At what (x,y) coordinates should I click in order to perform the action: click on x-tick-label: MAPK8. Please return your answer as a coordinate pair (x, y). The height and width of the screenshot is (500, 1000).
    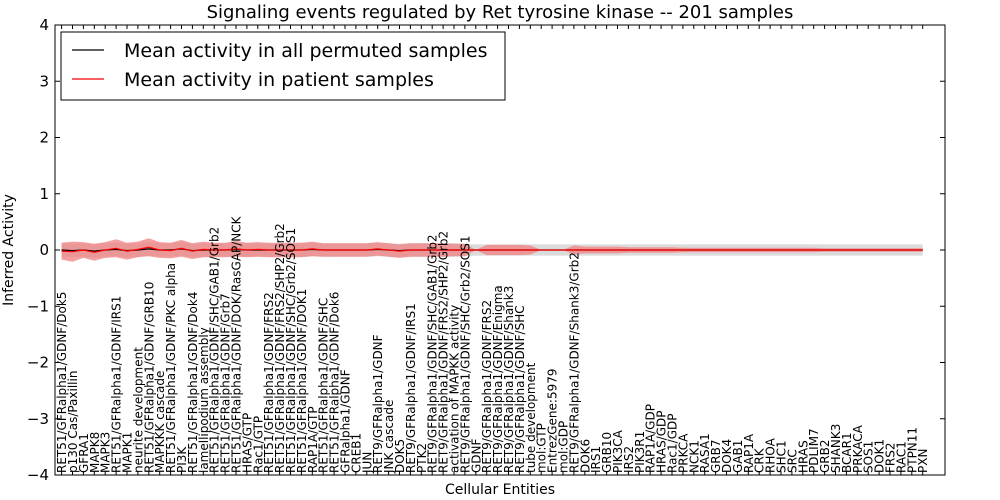
    Looking at the image, I should click on (95, 452).